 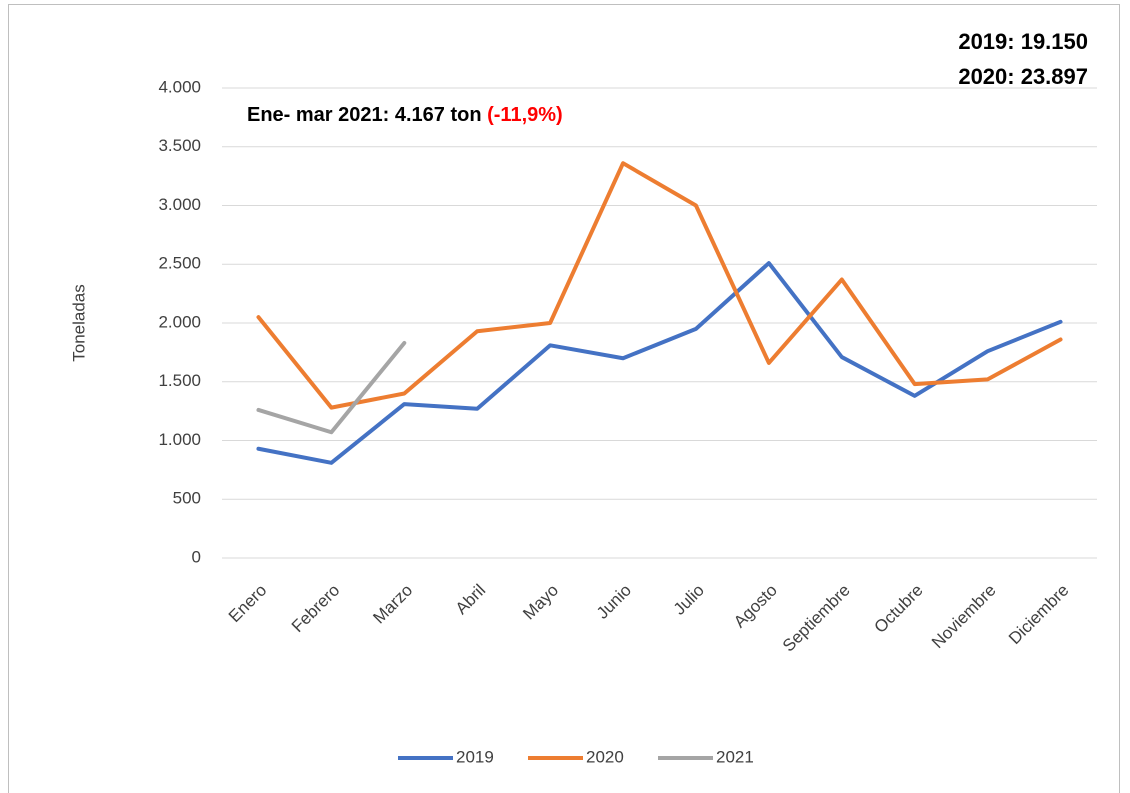 What do you see at coordinates (179, 321) in the screenshot?
I see `y-tick-label: 2.000` at bounding box center [179, 321].